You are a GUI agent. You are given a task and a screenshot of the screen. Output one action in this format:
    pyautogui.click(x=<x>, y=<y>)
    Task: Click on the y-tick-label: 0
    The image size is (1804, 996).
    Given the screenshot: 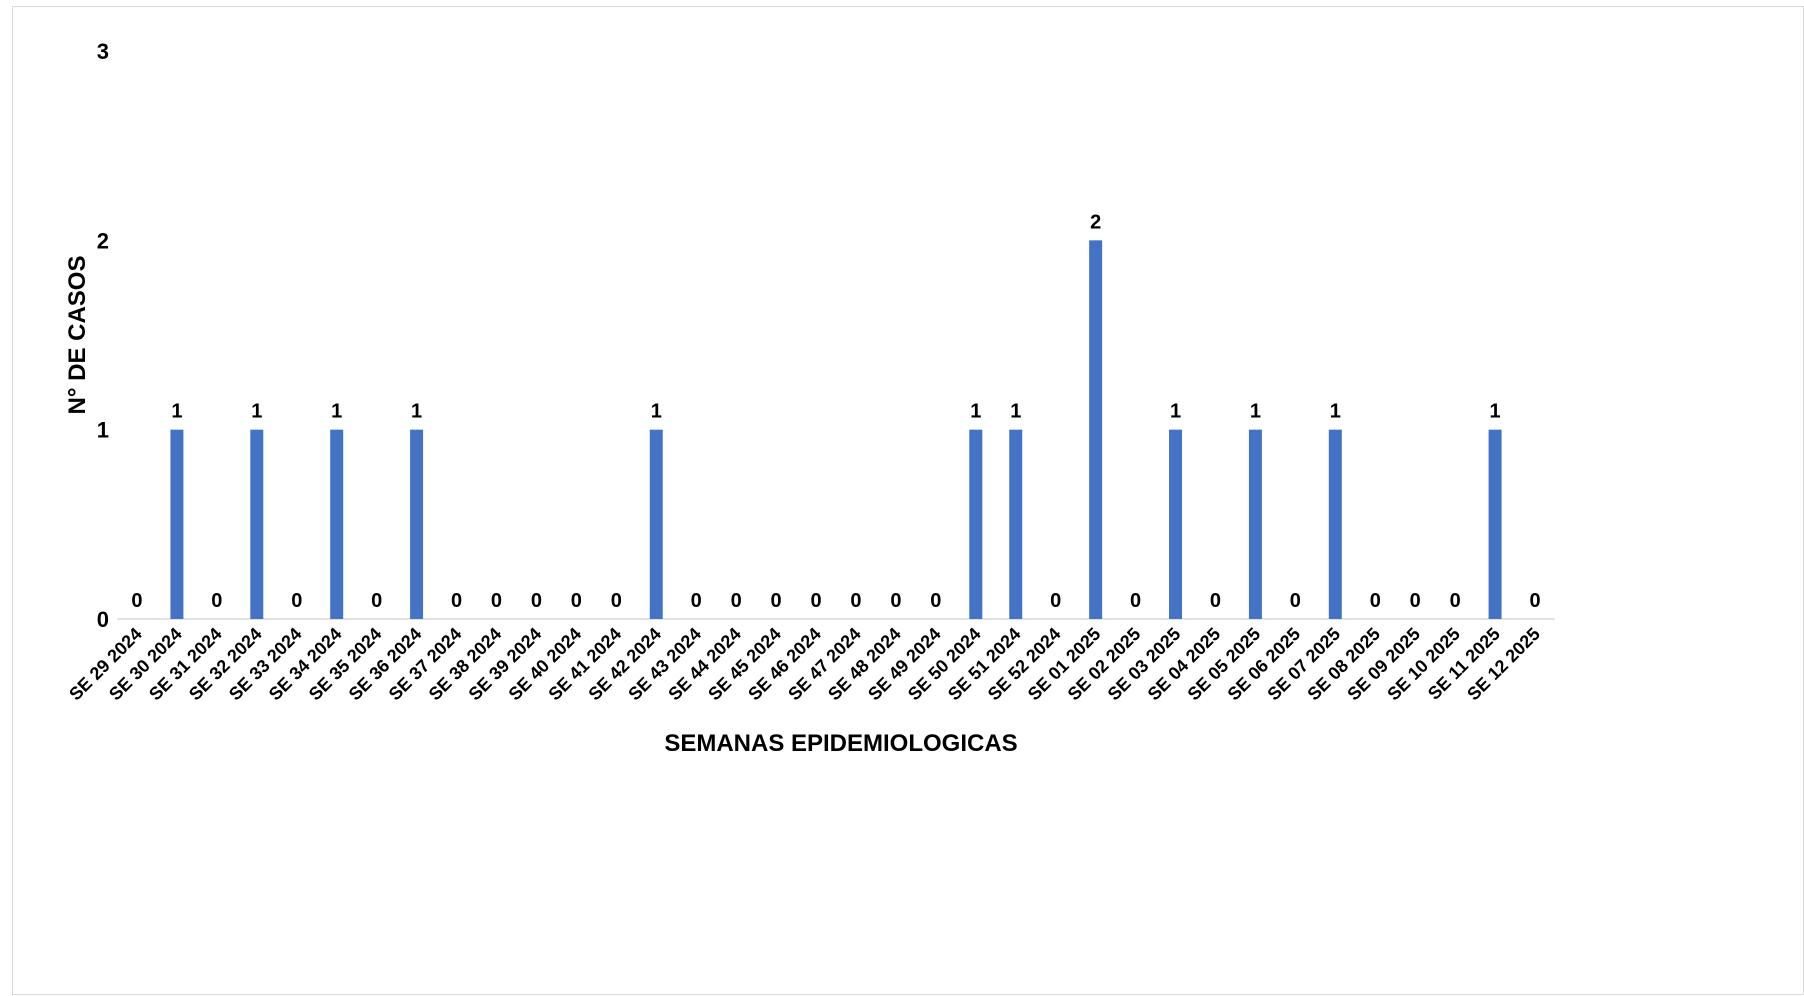 What is the action you would take?
    pyautogui.click(x=103, y=619)
    